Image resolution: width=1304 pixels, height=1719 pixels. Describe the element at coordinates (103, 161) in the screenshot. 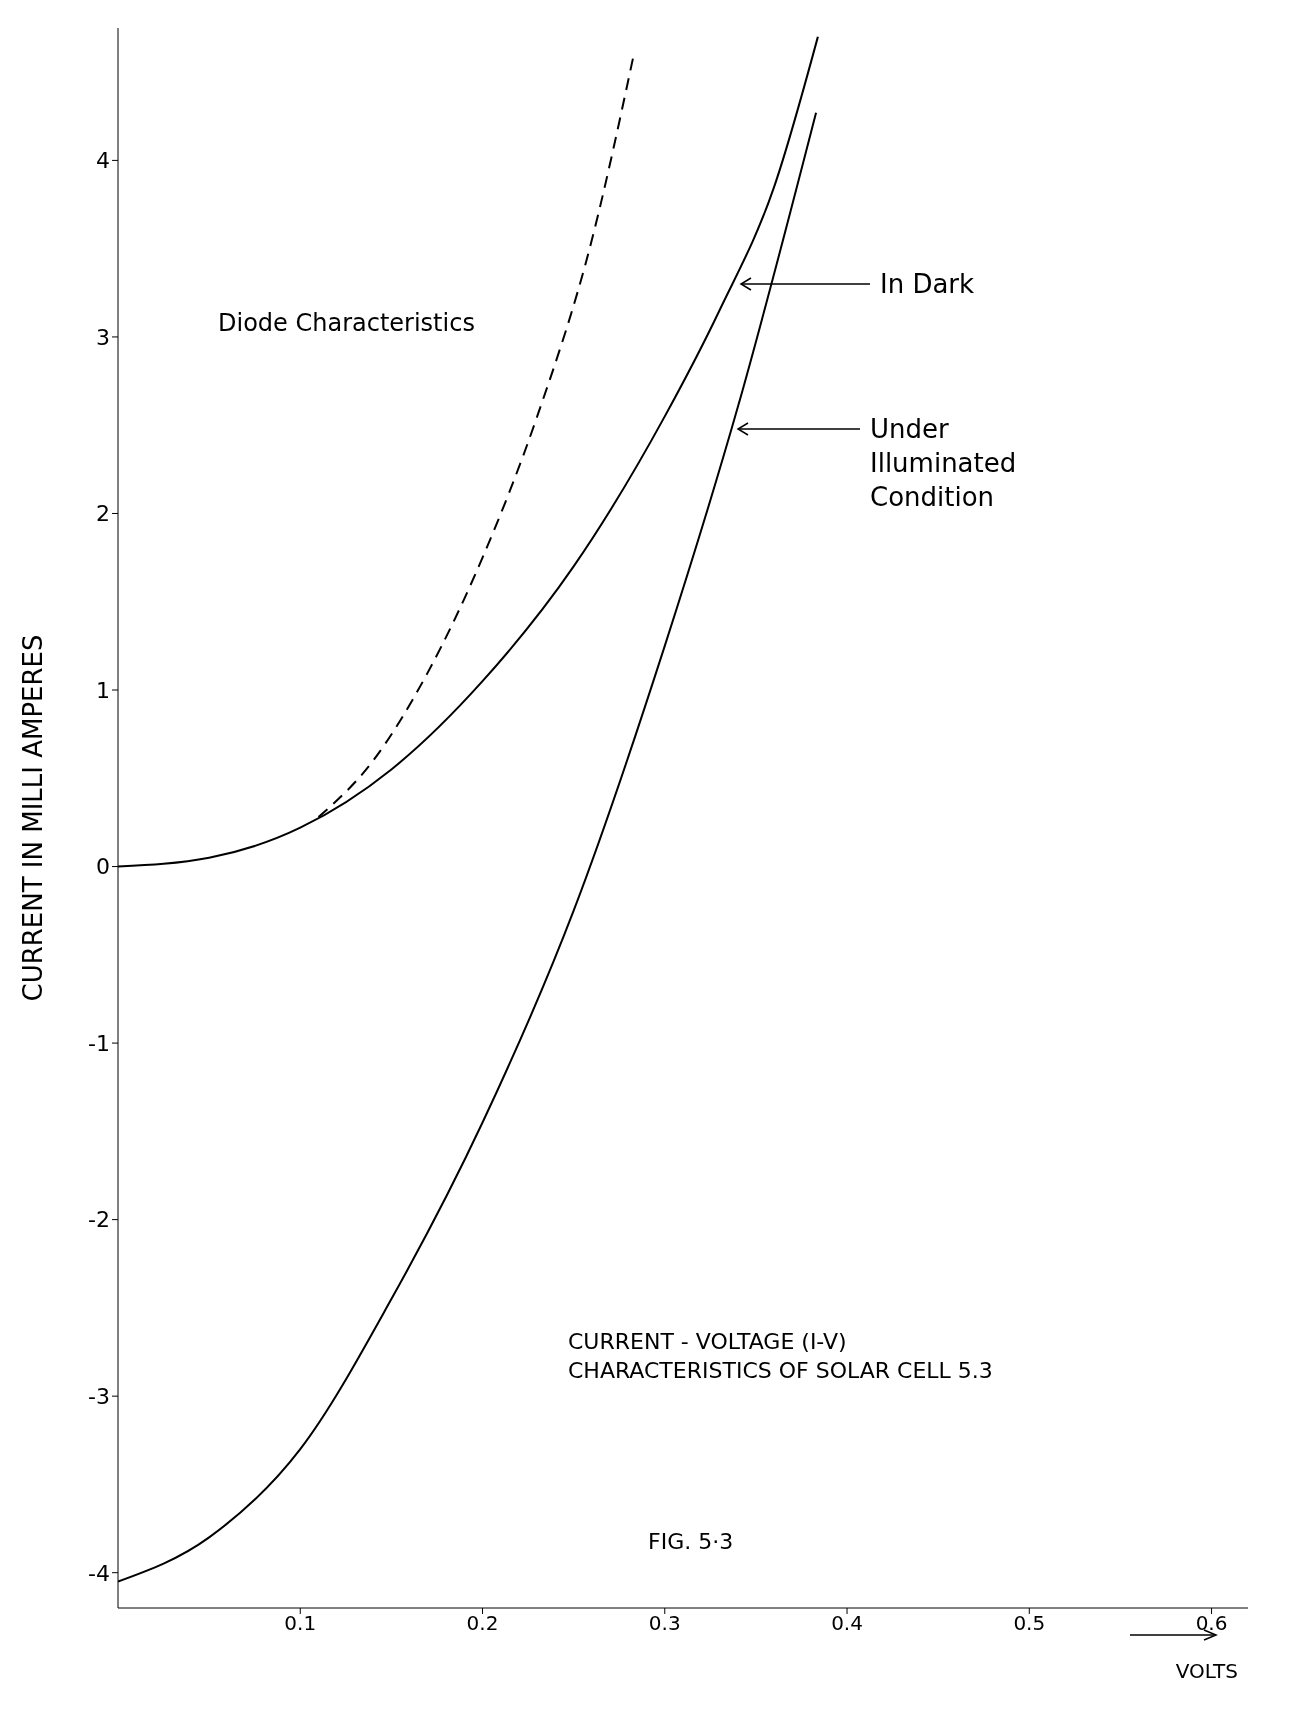

I see `y-tick-label: 4` at that location.